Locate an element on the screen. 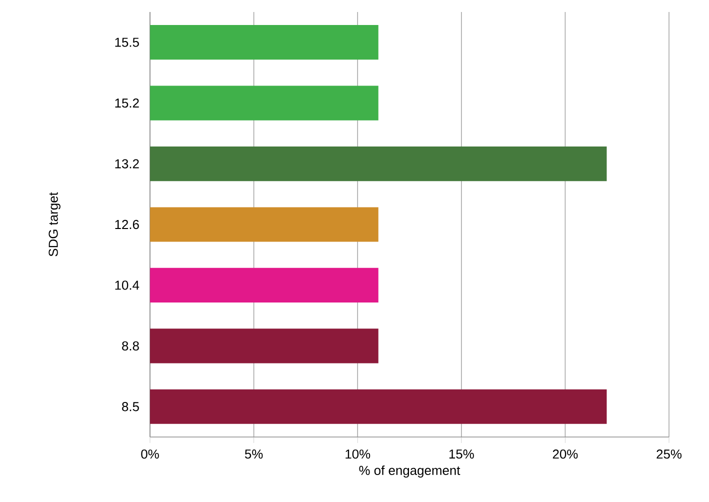 This screenshot has height=502, width=709. y-tick-label: 15.5 is located at coordinates (127, 42).